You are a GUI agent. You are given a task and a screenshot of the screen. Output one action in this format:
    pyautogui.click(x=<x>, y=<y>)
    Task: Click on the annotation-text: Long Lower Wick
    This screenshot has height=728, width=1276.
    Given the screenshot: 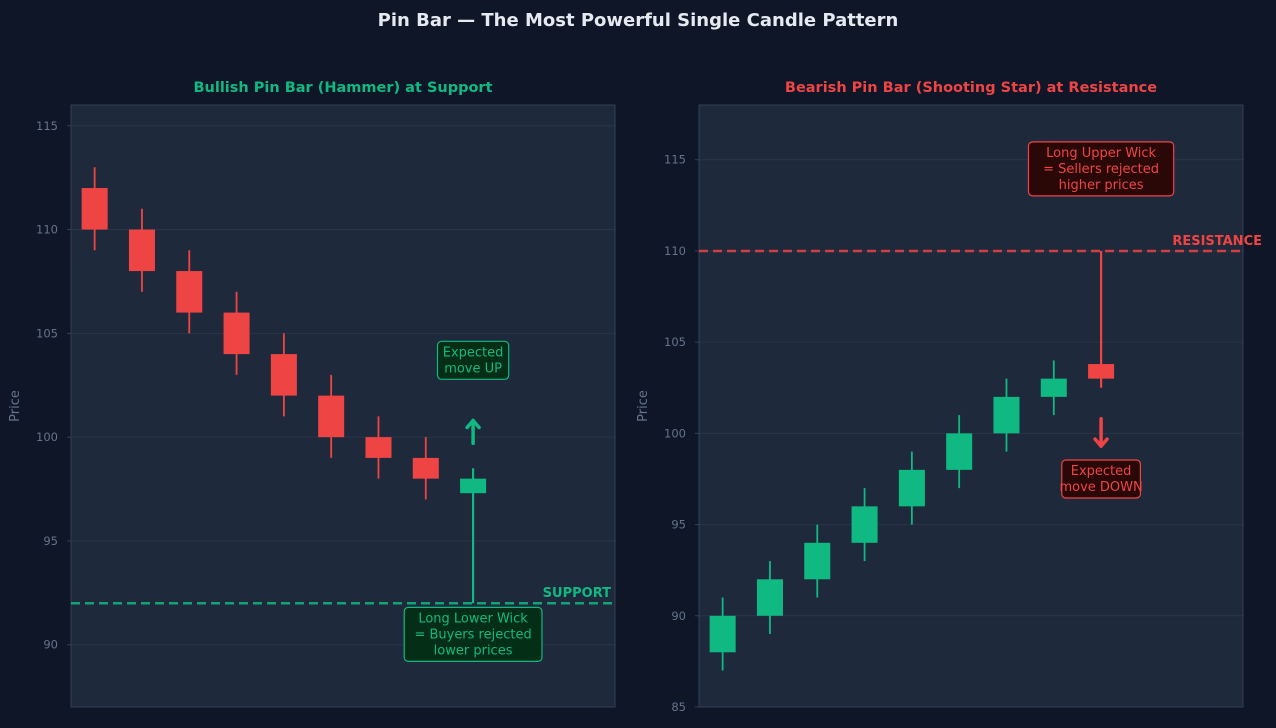 What is the action you would take?
    pyautogui.click(x=473, y=618)
    